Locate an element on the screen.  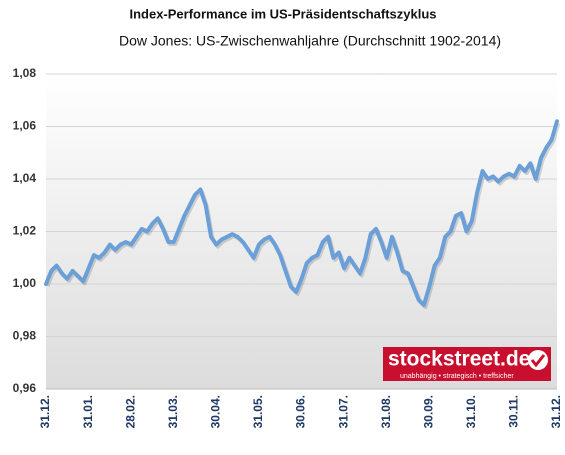
x-tick-label: 31.05. is located at coordinates (258, 411).